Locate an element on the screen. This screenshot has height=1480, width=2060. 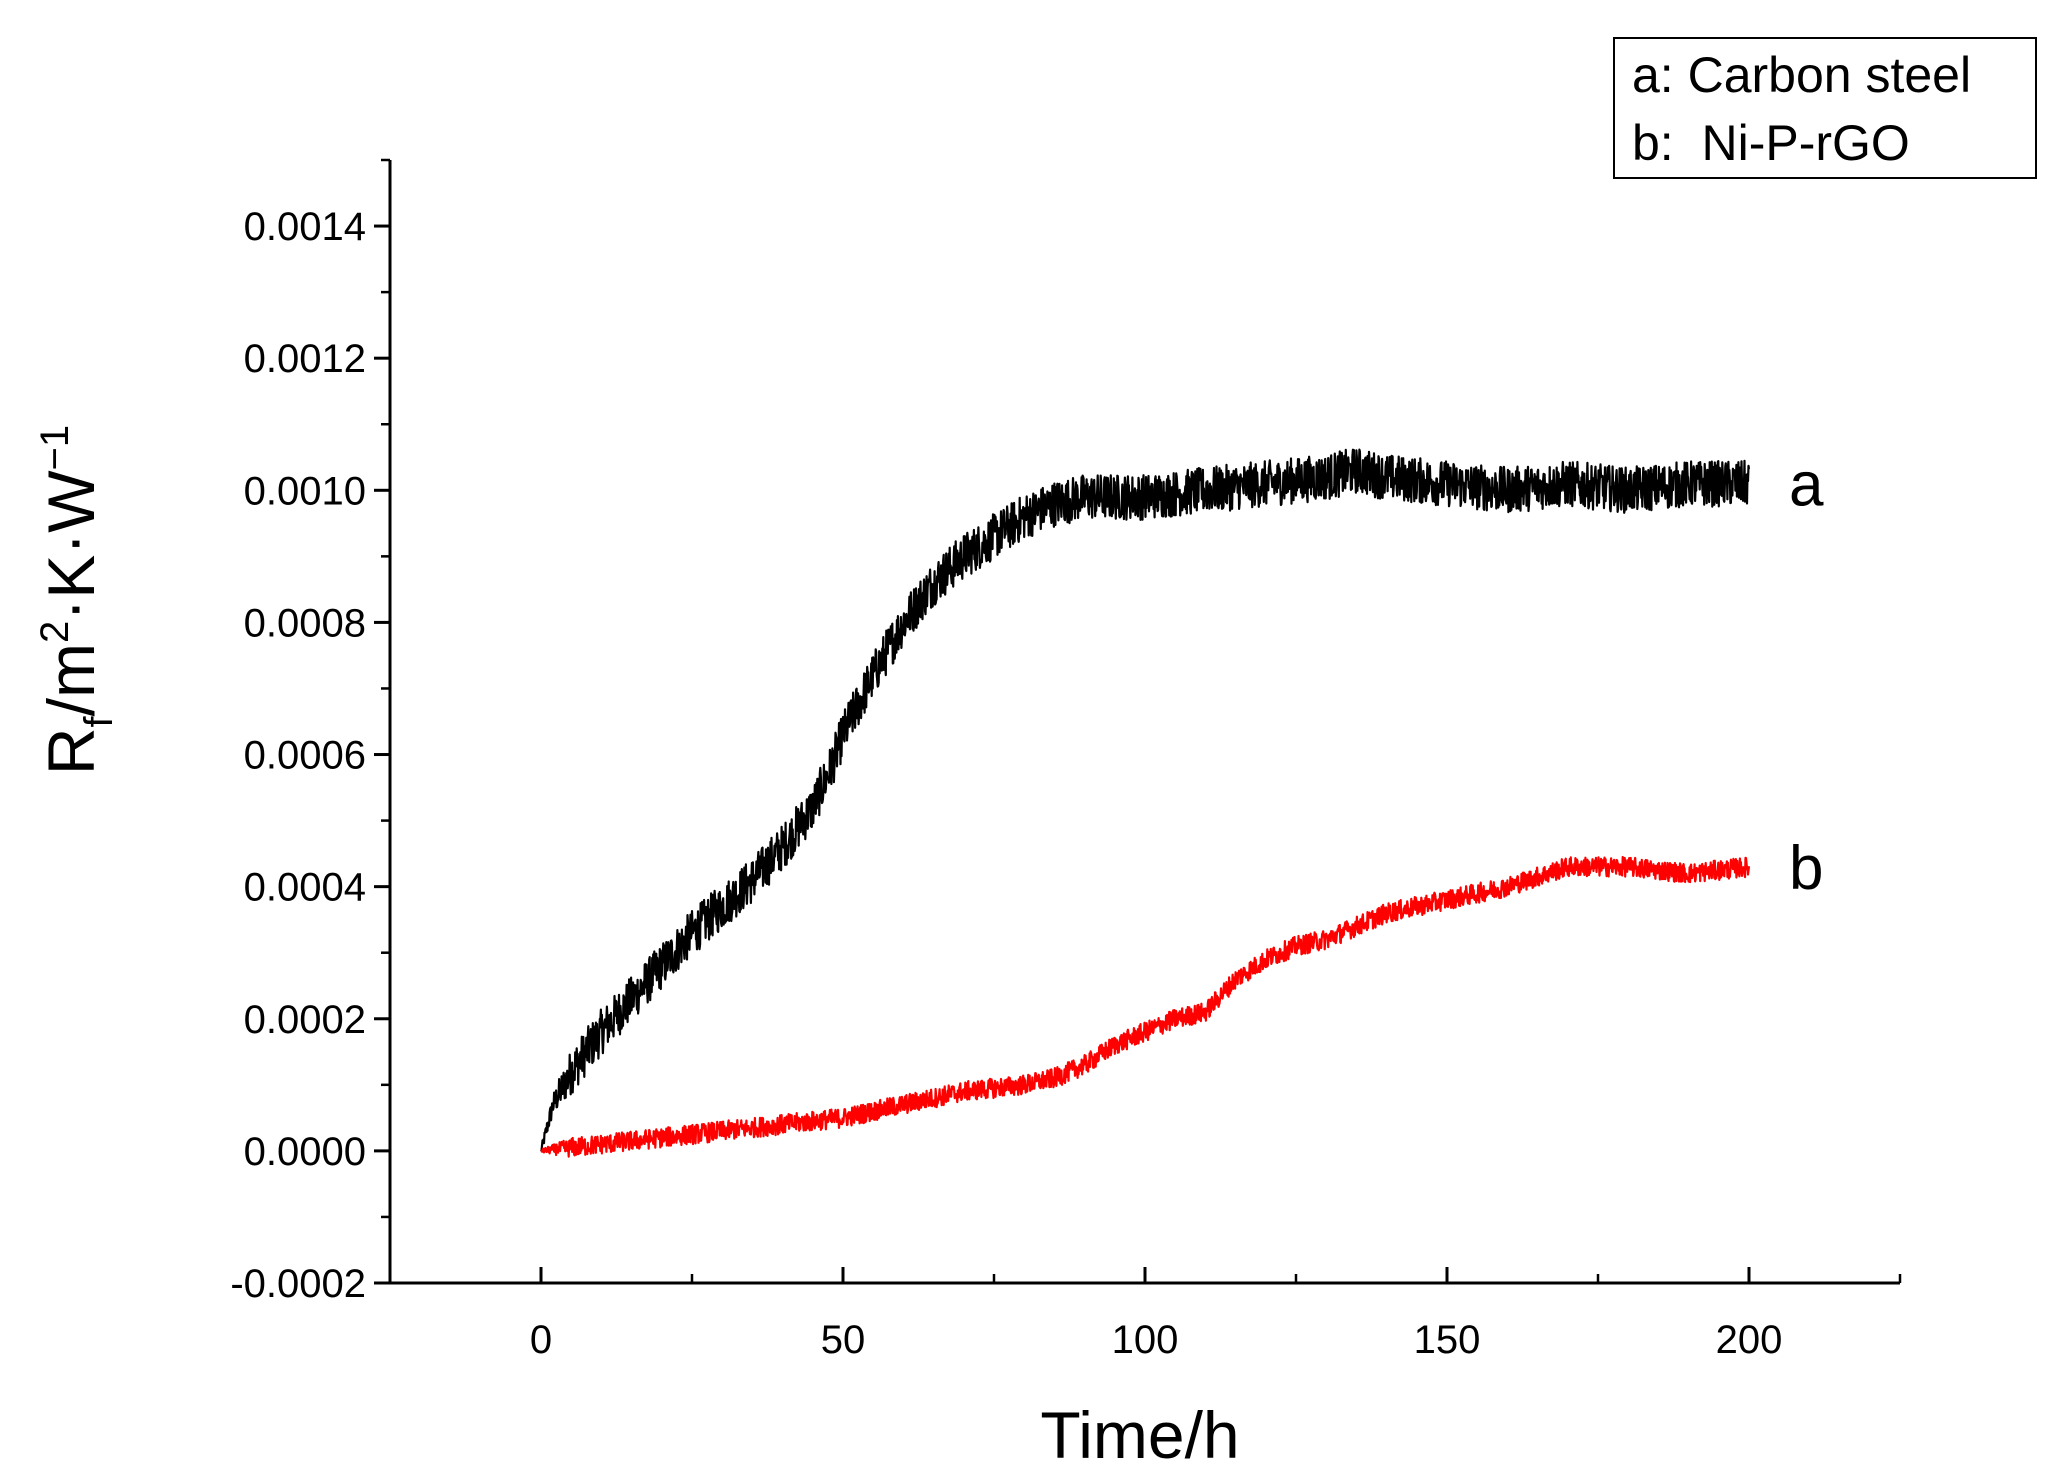
legend-entry-a: a: Carbon steel is located at coordinates (1801, 75).